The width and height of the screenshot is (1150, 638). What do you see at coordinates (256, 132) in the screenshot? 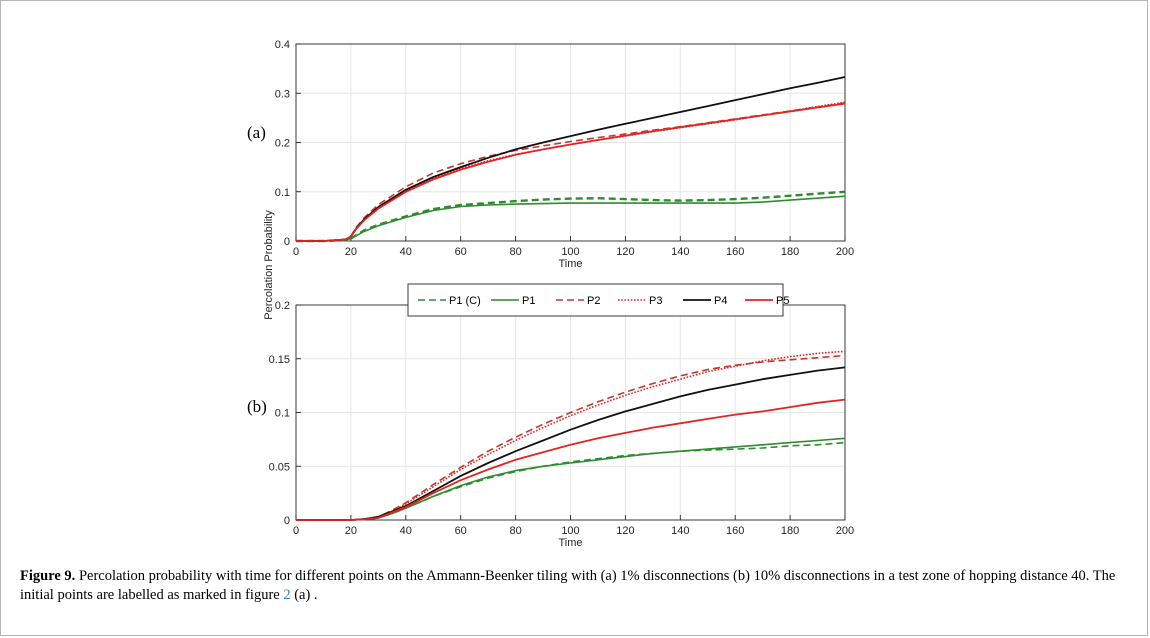
I see `panel-a-label: (a)` at bounding box center [256, 132].